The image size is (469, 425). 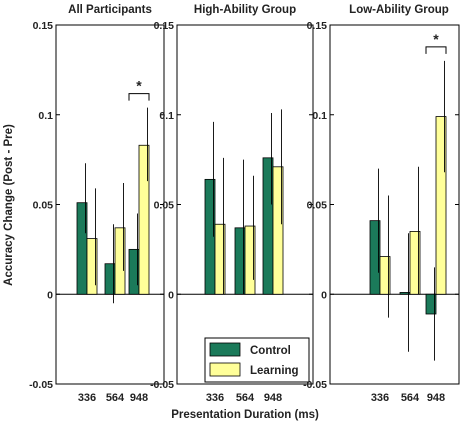 What do you see at coordinates (9, 205) in the screenshot?
I see `y-axis-label: Accuracy Change (Post - Pre)` at bounding box center [9, 205].